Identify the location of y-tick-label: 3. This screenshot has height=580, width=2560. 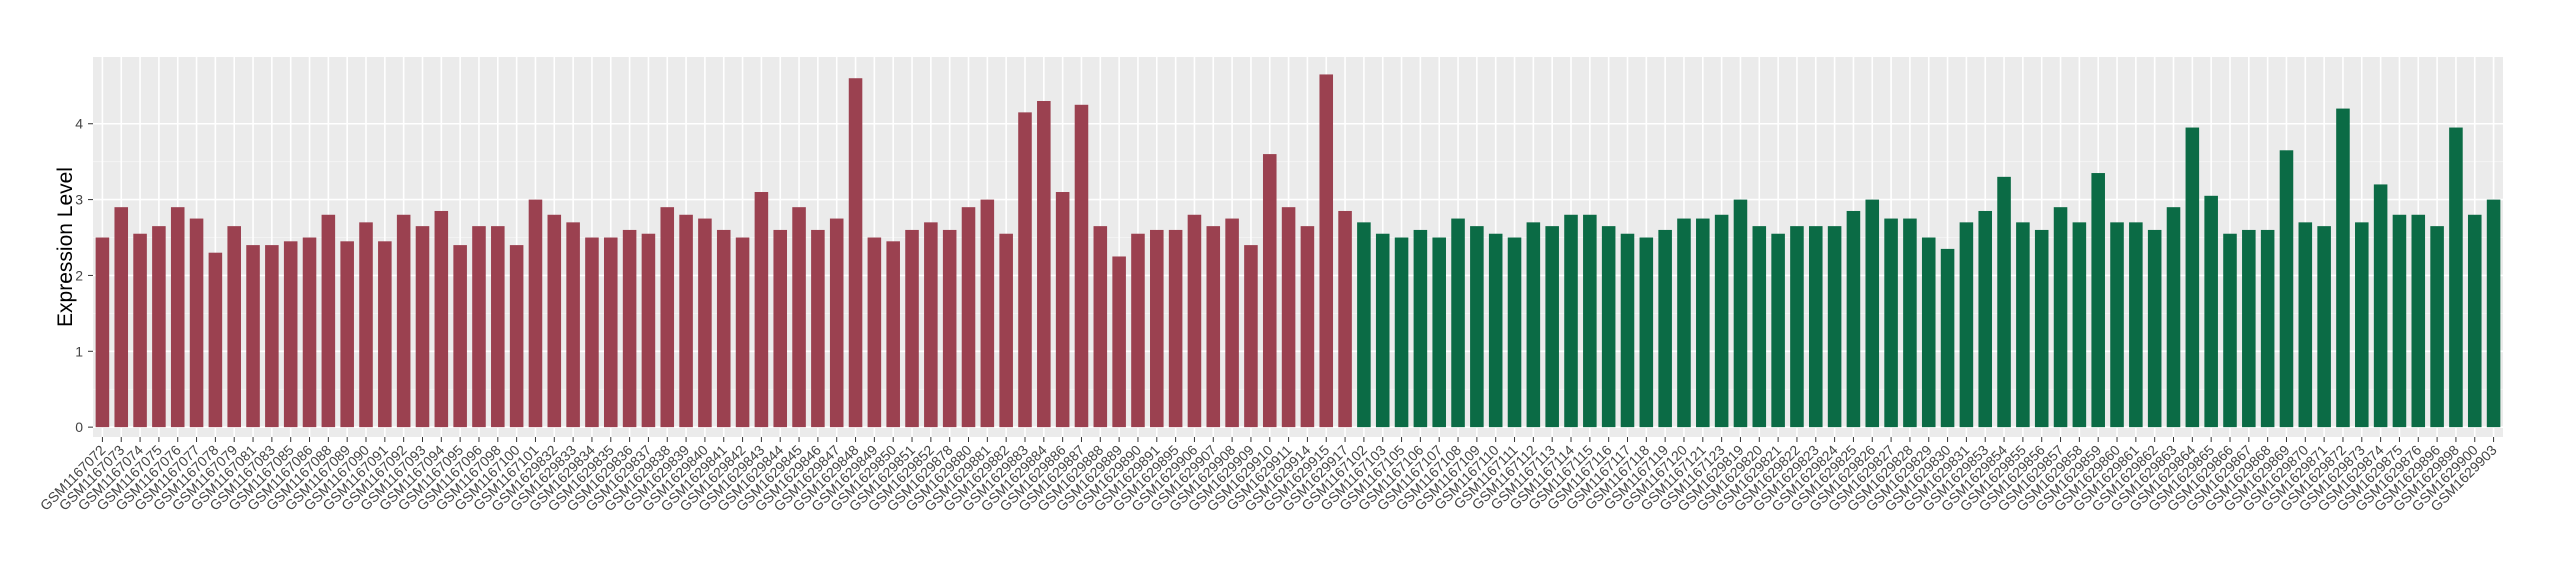
(79, 200).